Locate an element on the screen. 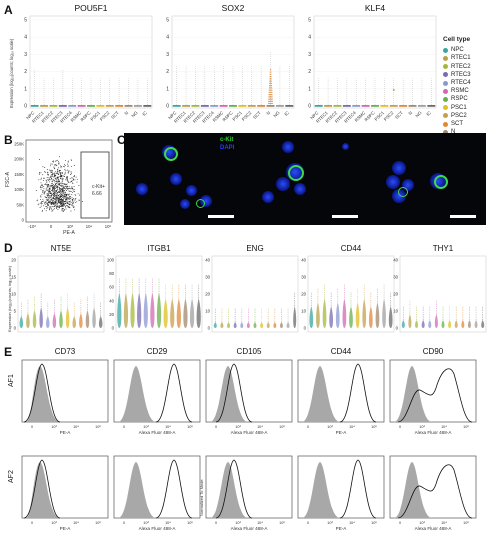 Image resolution: width=488 pixels, height=550 pixels. y-tick-label: 30 is located at coordinates (303, 277).